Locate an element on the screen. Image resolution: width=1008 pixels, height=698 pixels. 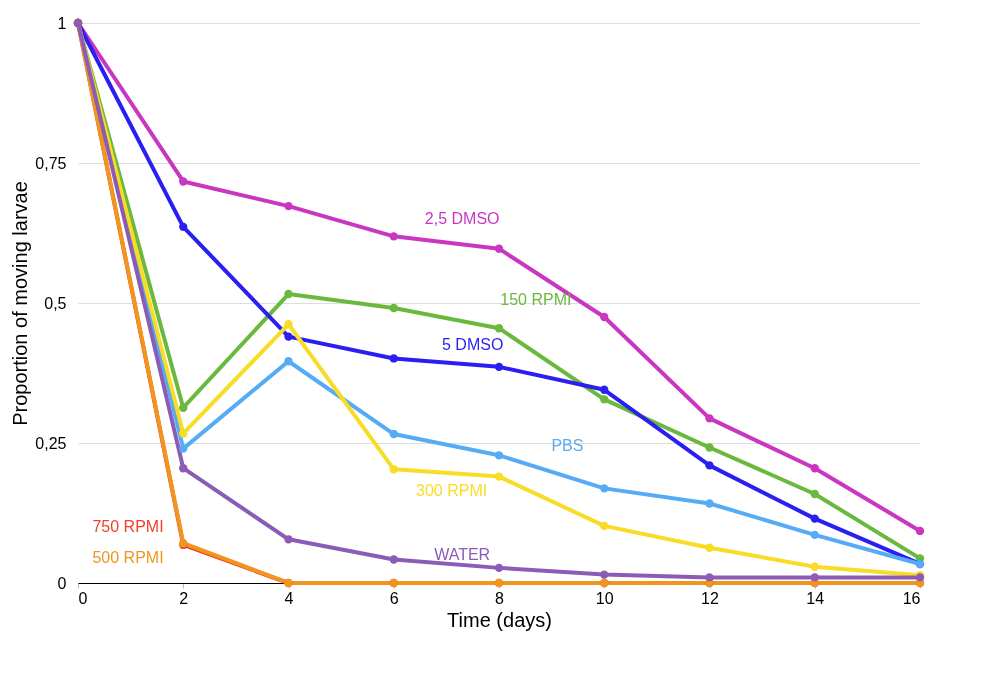
y-tick-label: 0,25 is located at coordinates (51, 443).